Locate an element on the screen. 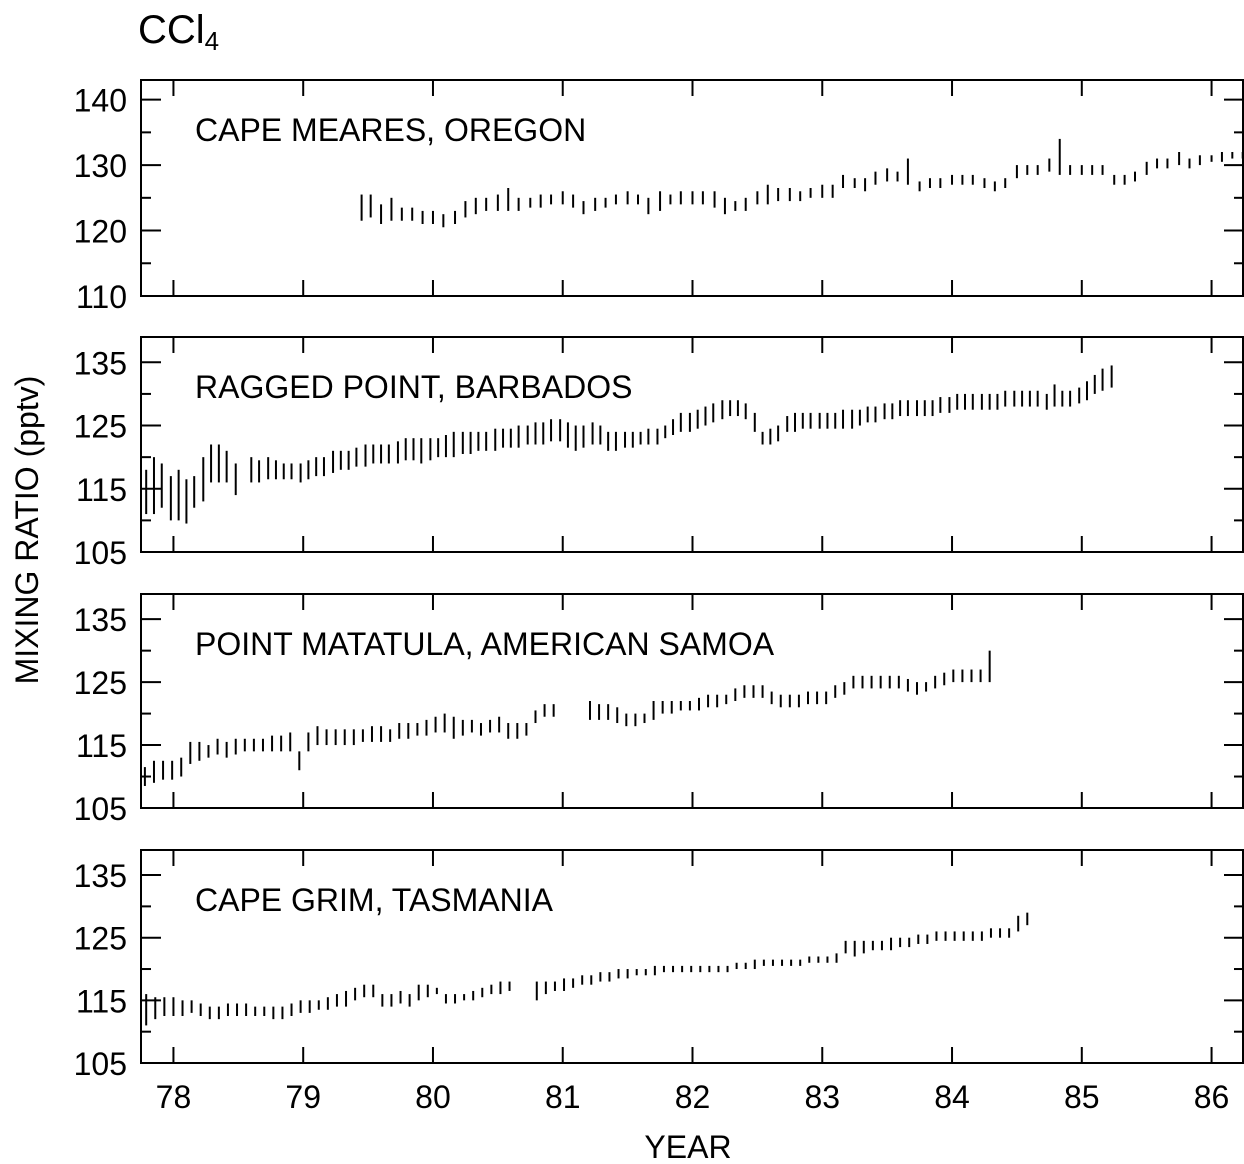  title-main: CCl is located at coordinates (171, 30).